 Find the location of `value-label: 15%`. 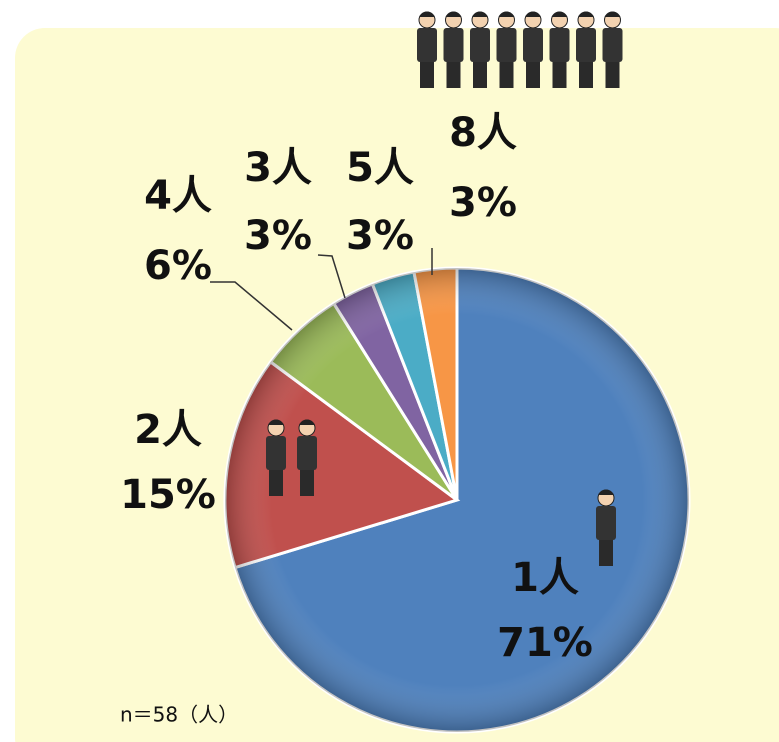

value-label: 15% is located at coordinates (168, 495).